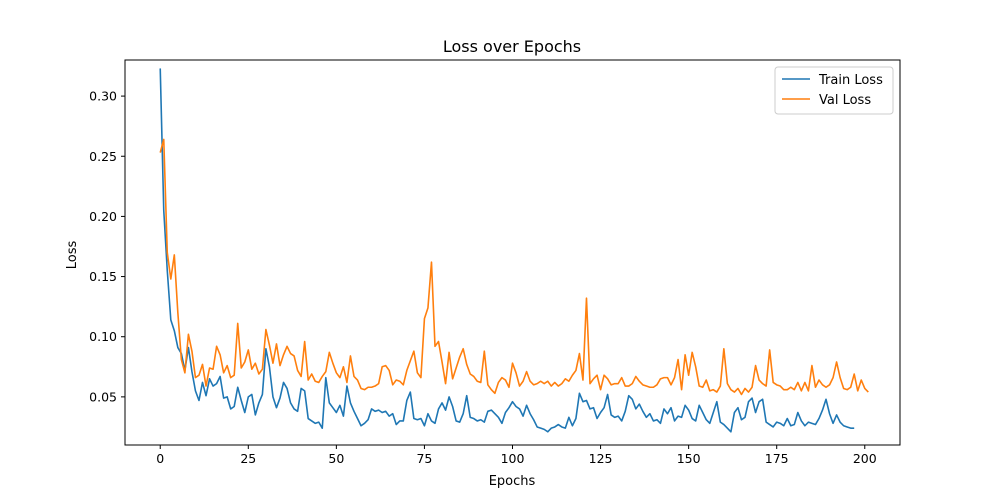 This screenshot has width=1000, height=500. Describe the element at coordinates (72, 255) in the screenshot. I see `y-axis-label: Loss` at that location.